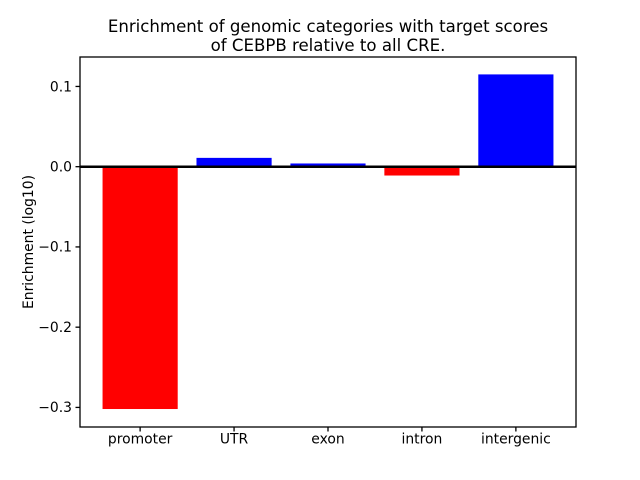 The height and width of the screenshot is (480, 640). What do you see at coordinates (327, 440) in the screenshot?
I see `x-tick-label: exon` at bounding box center [327, 440].